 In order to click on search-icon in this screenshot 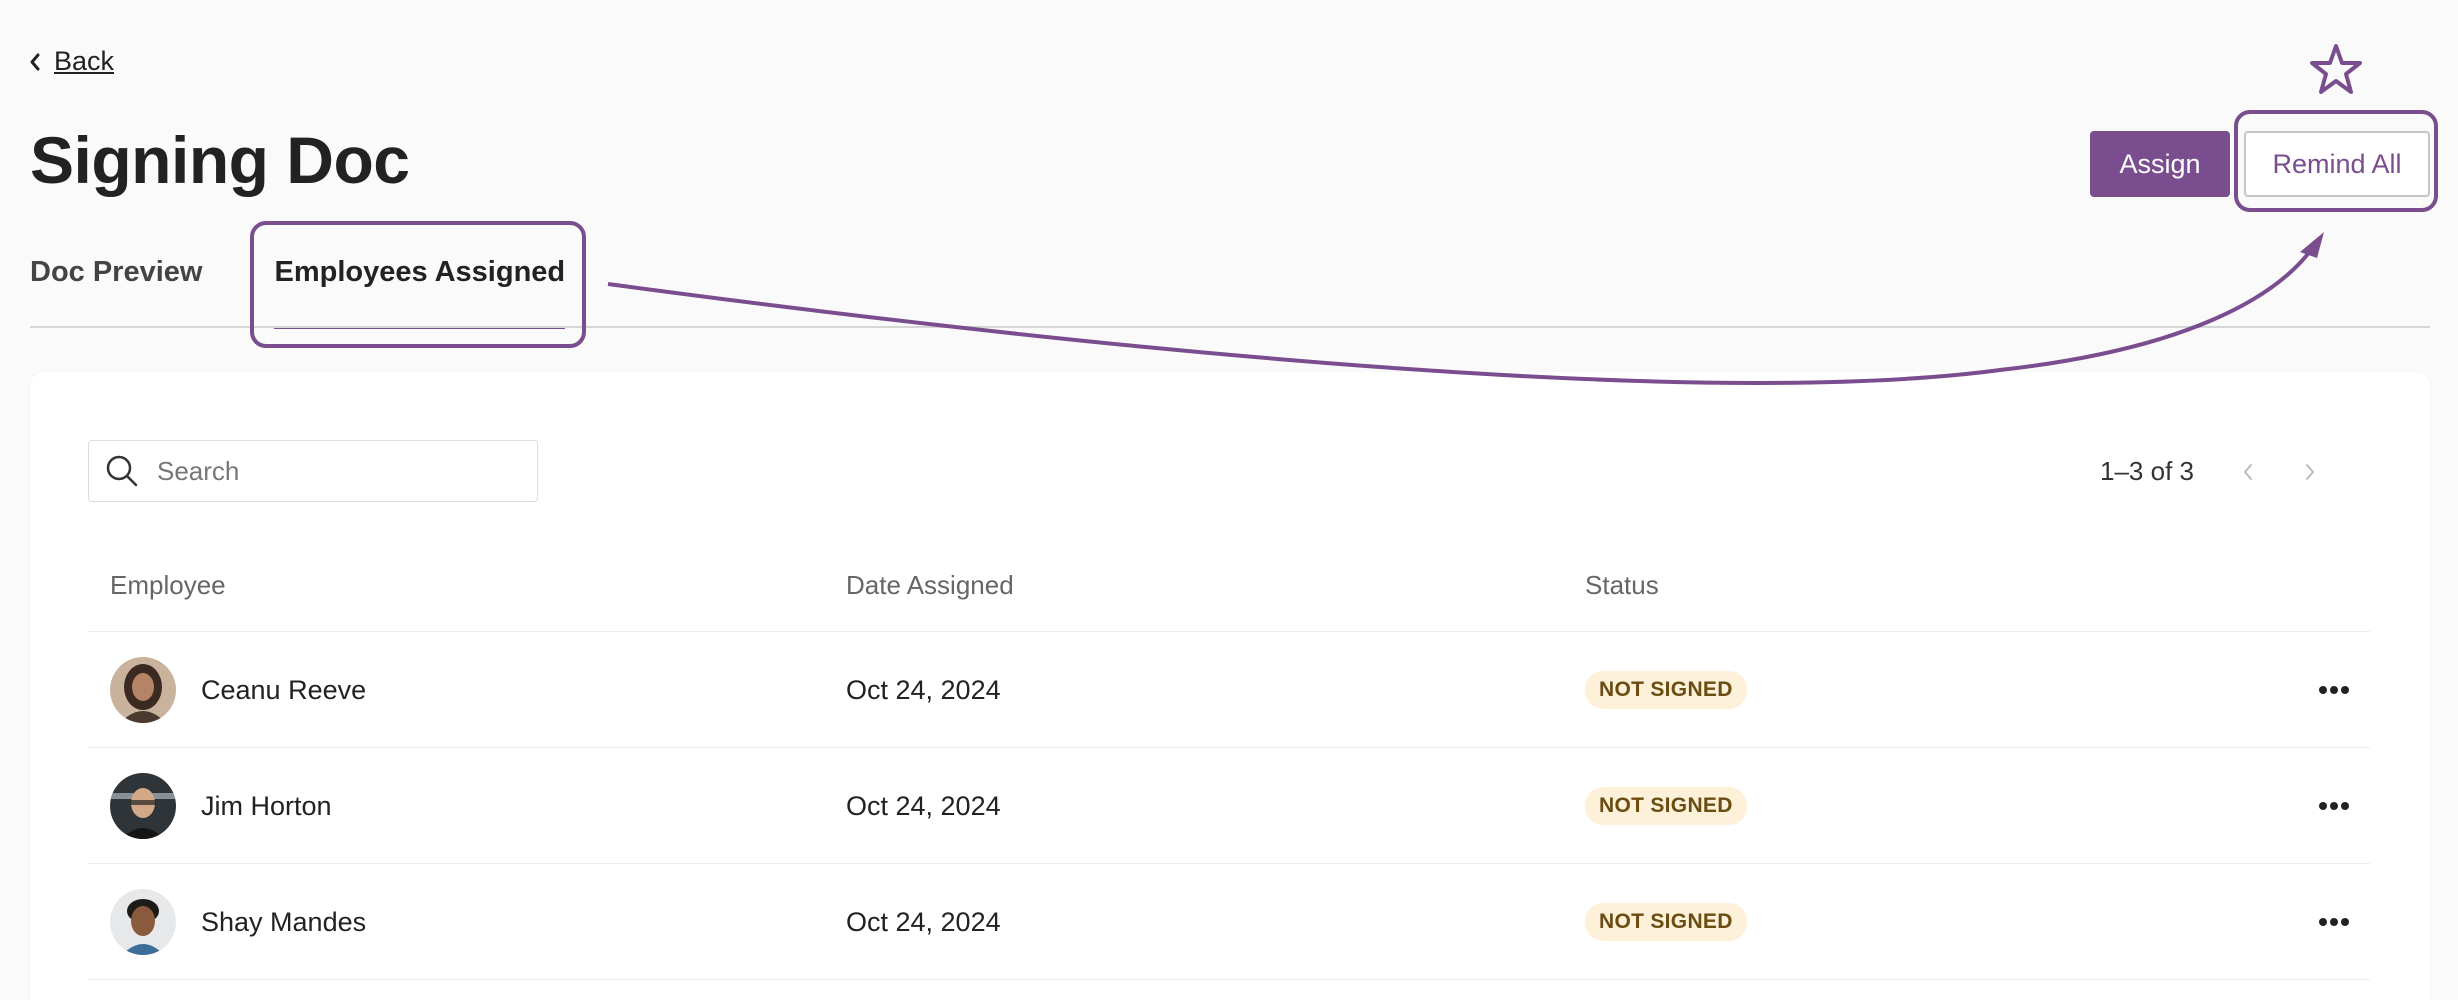, I will do `click(122, 471)`.